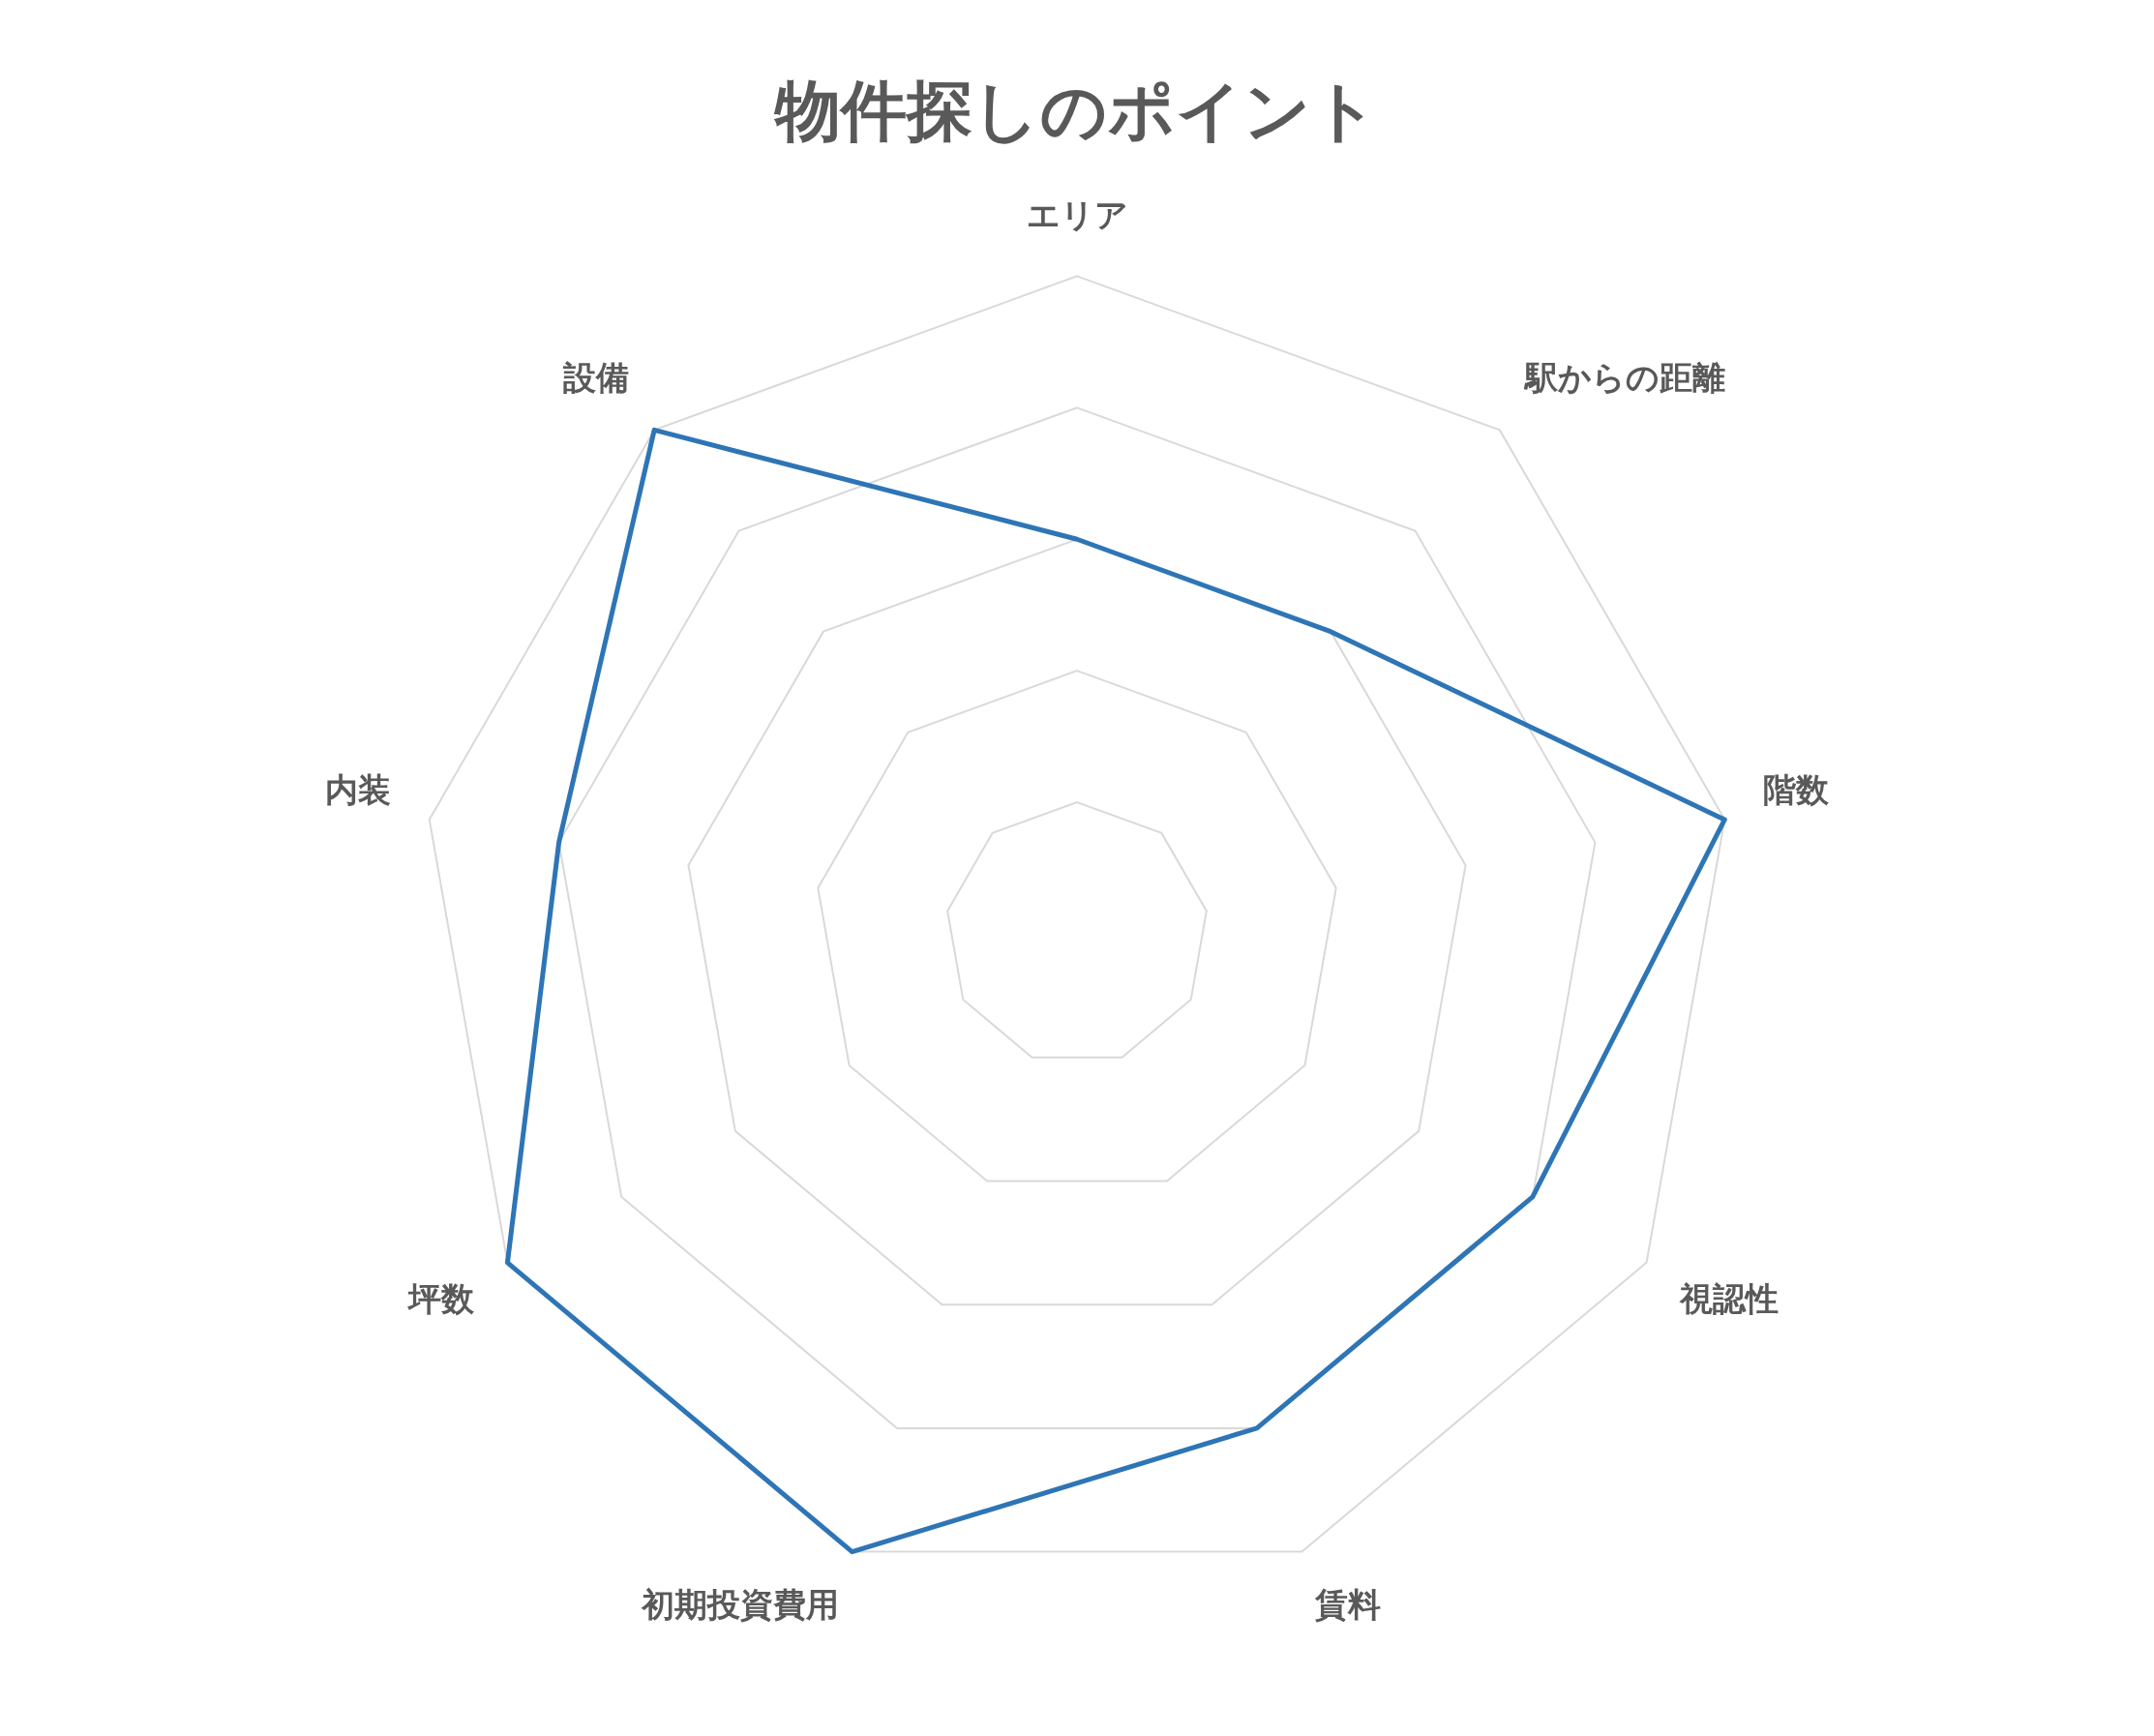 The width and height of the screenshot is (2154, 1736). I want to click on spoke-label: 設備, so click(596, 378).